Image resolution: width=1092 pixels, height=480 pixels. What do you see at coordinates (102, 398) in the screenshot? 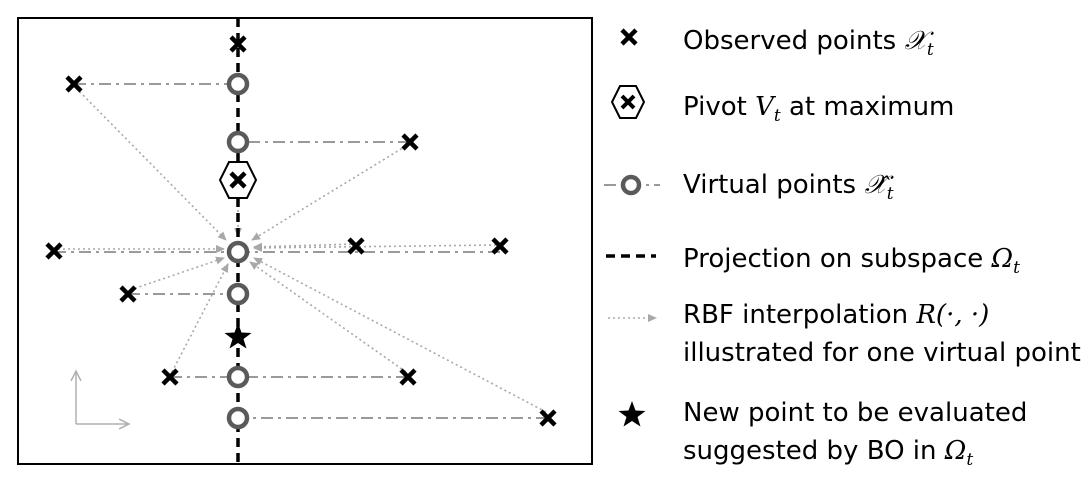
I see `axes-indicator` at bounding box center [102, 398].